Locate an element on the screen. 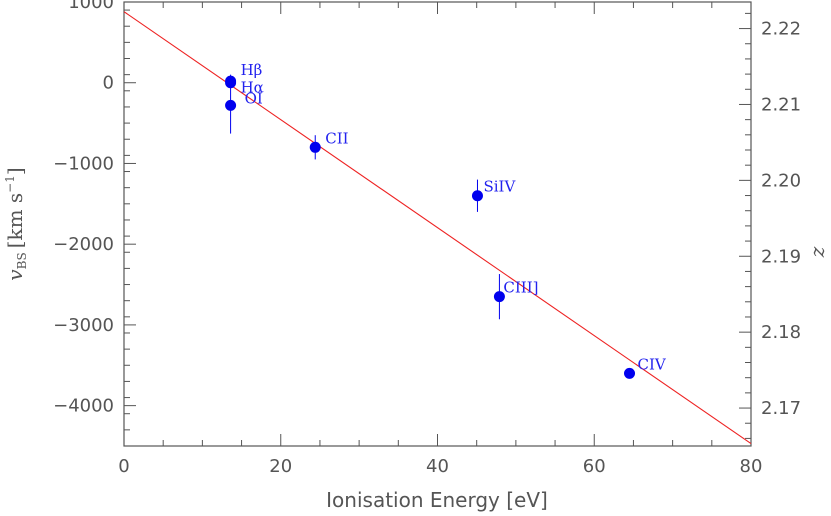 The width and height of the screenshot is (831, 516). y-tick-label: −4000 is located at coordinates (83, 406).